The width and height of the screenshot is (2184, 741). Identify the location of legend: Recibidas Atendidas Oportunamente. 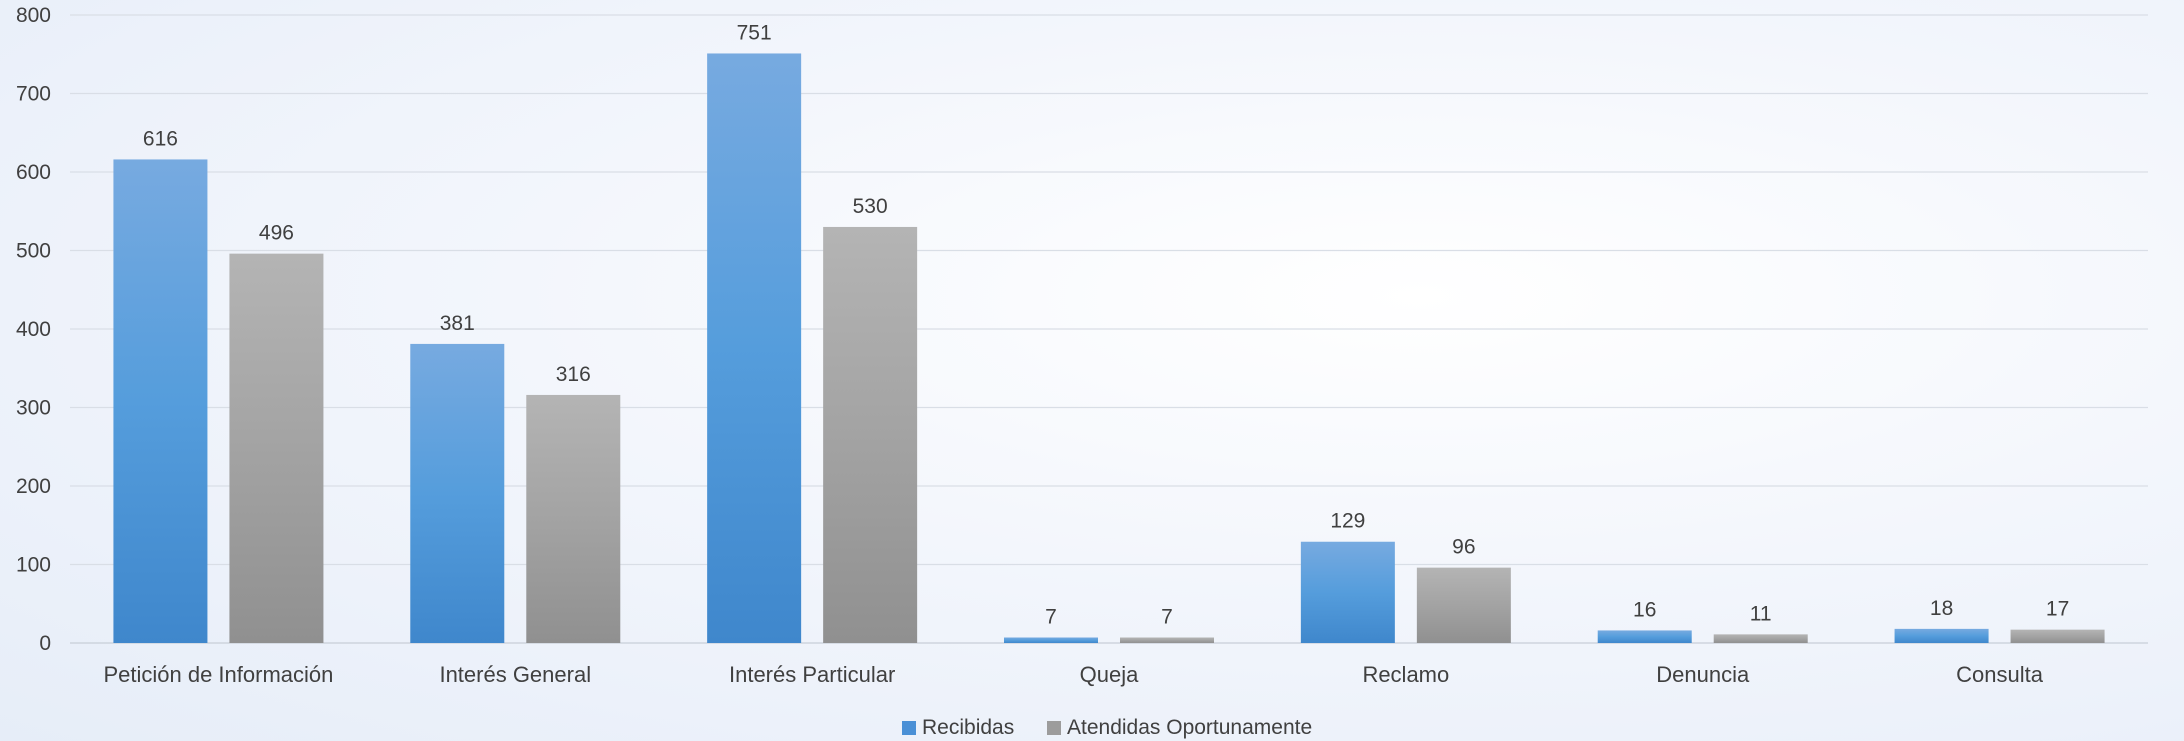
(1107, 727).